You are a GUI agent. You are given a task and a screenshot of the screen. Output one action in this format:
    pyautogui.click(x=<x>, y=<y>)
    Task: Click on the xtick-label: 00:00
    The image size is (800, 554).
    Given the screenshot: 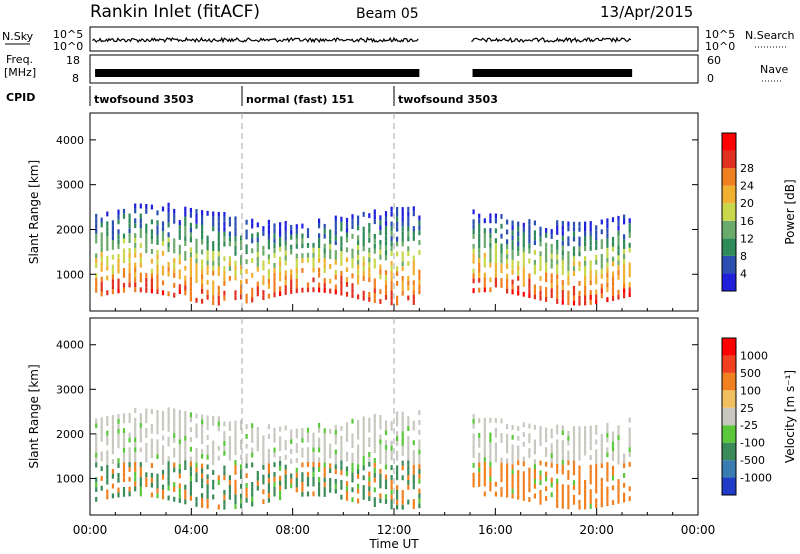 What is the action you would take?
    pyautogui.click(x=90, y=530)
    